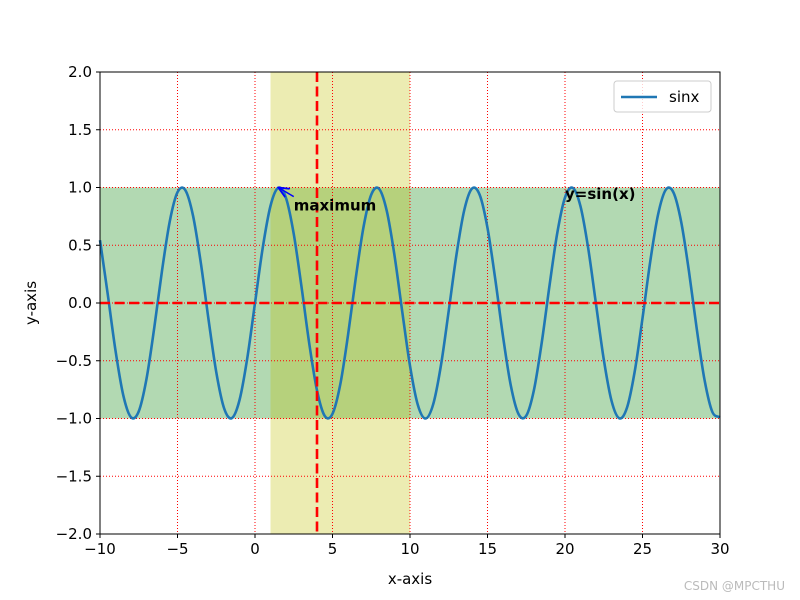  What do you see at coordinates (255, 549) in the screenshot?
I see `x-tick-label: 0` at bounding box center [255, 549].